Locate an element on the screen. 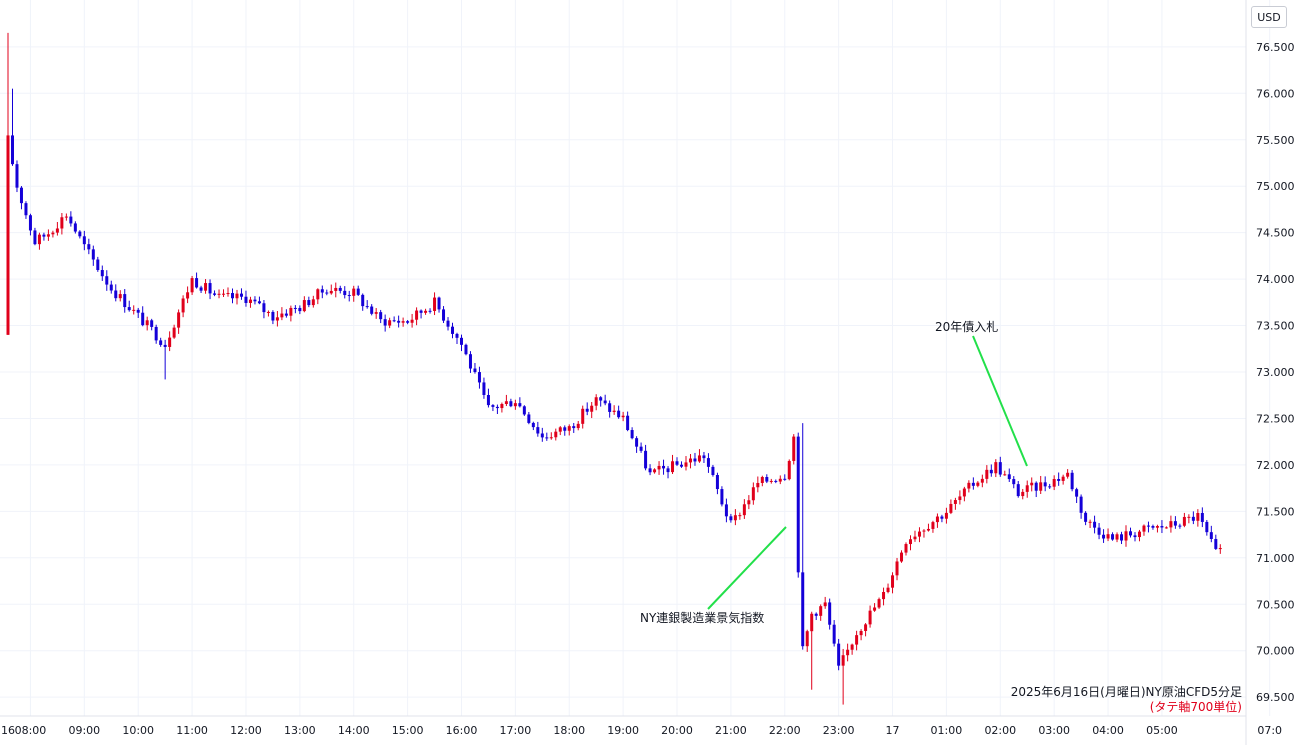  x-tick-label: 01:00 is located at coordinates (947, 730).